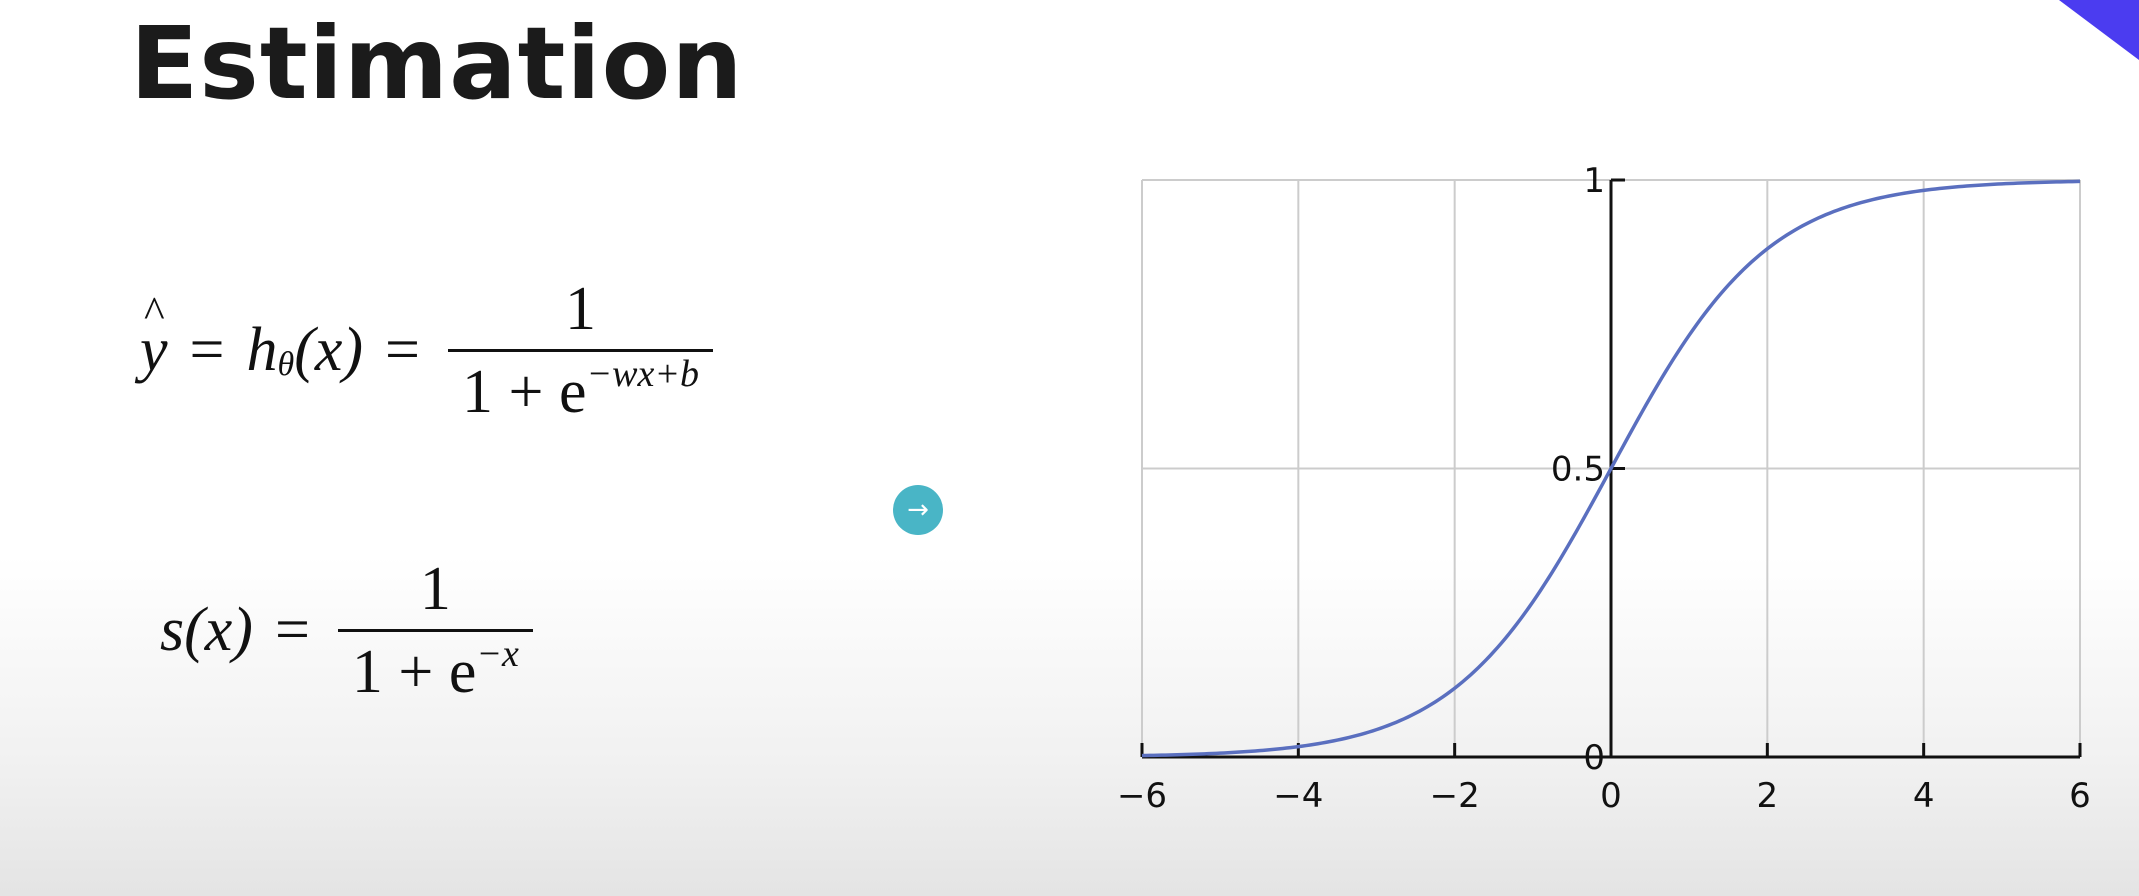 The image size is (2139, 896). What do you see at coordinates (154, 336) in the screenshot?
I see `y-hat: y` at bounding box center [154, 336].